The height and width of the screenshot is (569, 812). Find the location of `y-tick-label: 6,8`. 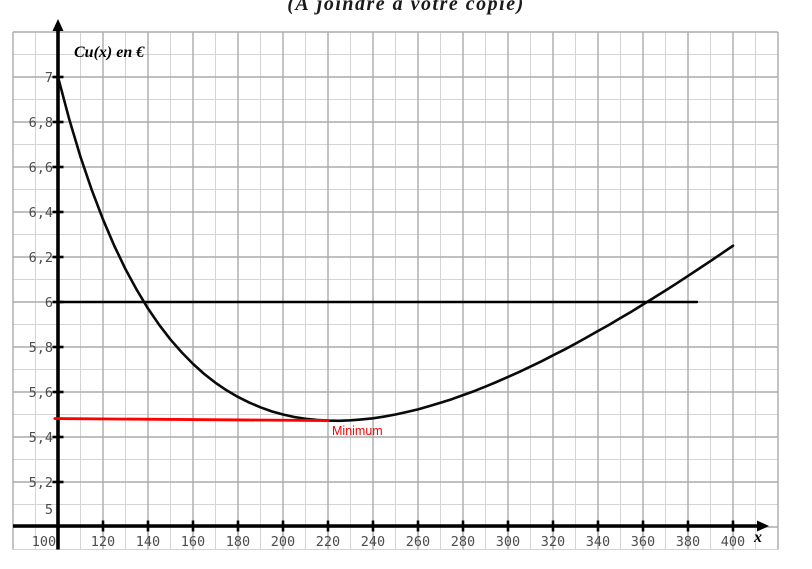

y-tick-label: 6,8 is located at coordinates (41, 123).